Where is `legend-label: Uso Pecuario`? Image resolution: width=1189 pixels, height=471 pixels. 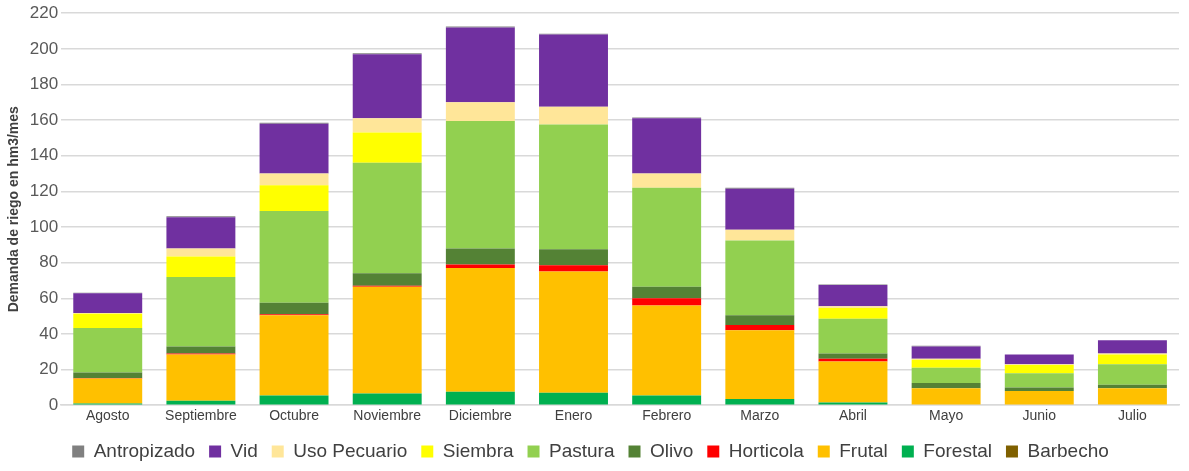
legend-label: Uso Pecuario is located at coordinates (350, 450).